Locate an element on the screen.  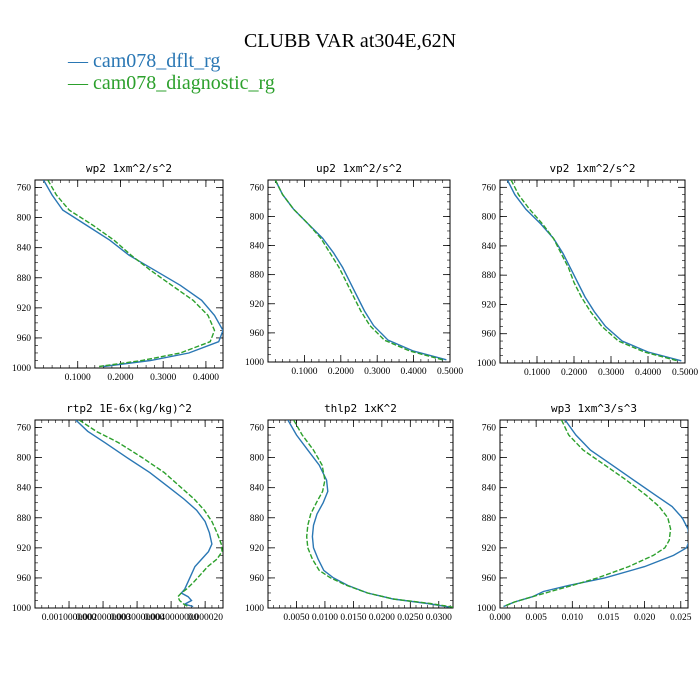
panel-title: up2 1xm^2/s^2 is located at coordinates (359, 168).